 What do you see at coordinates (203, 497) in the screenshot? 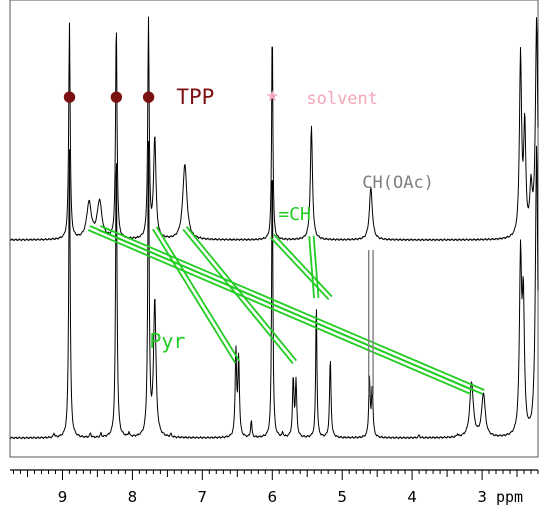
I see `x-tick-label: 7` at bounding box center [203, 497].